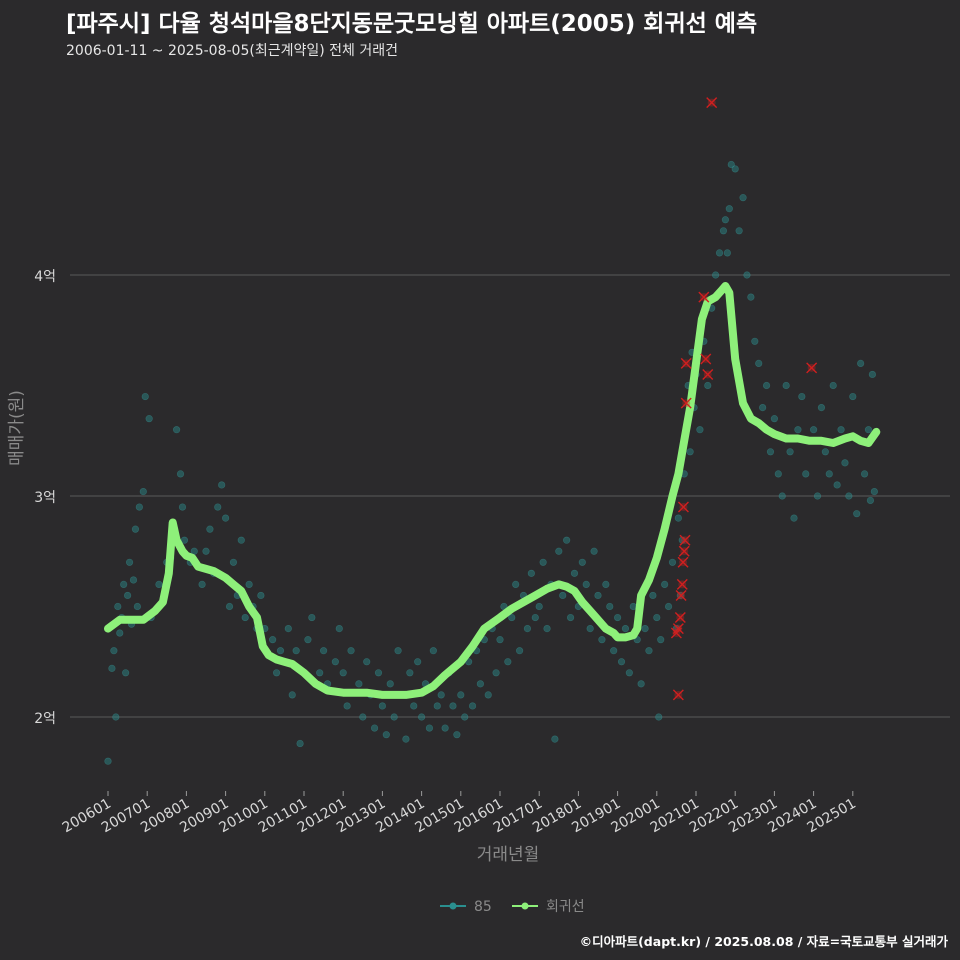  I want to click on y-tick-label: 2억, so click(45, 719).